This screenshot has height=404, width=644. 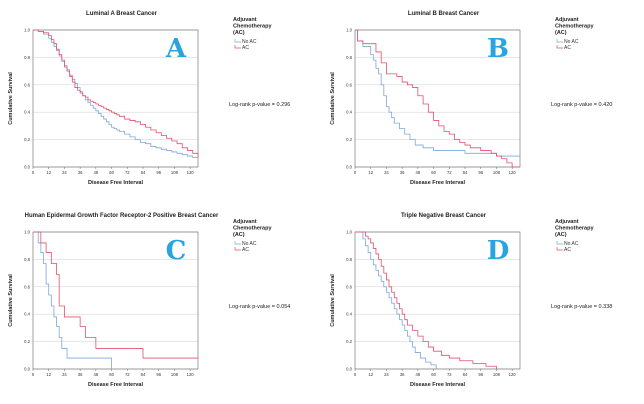 I want to click on p-value-annotation: Log-rank p-value = 0.054, so click(x=259, y=307).